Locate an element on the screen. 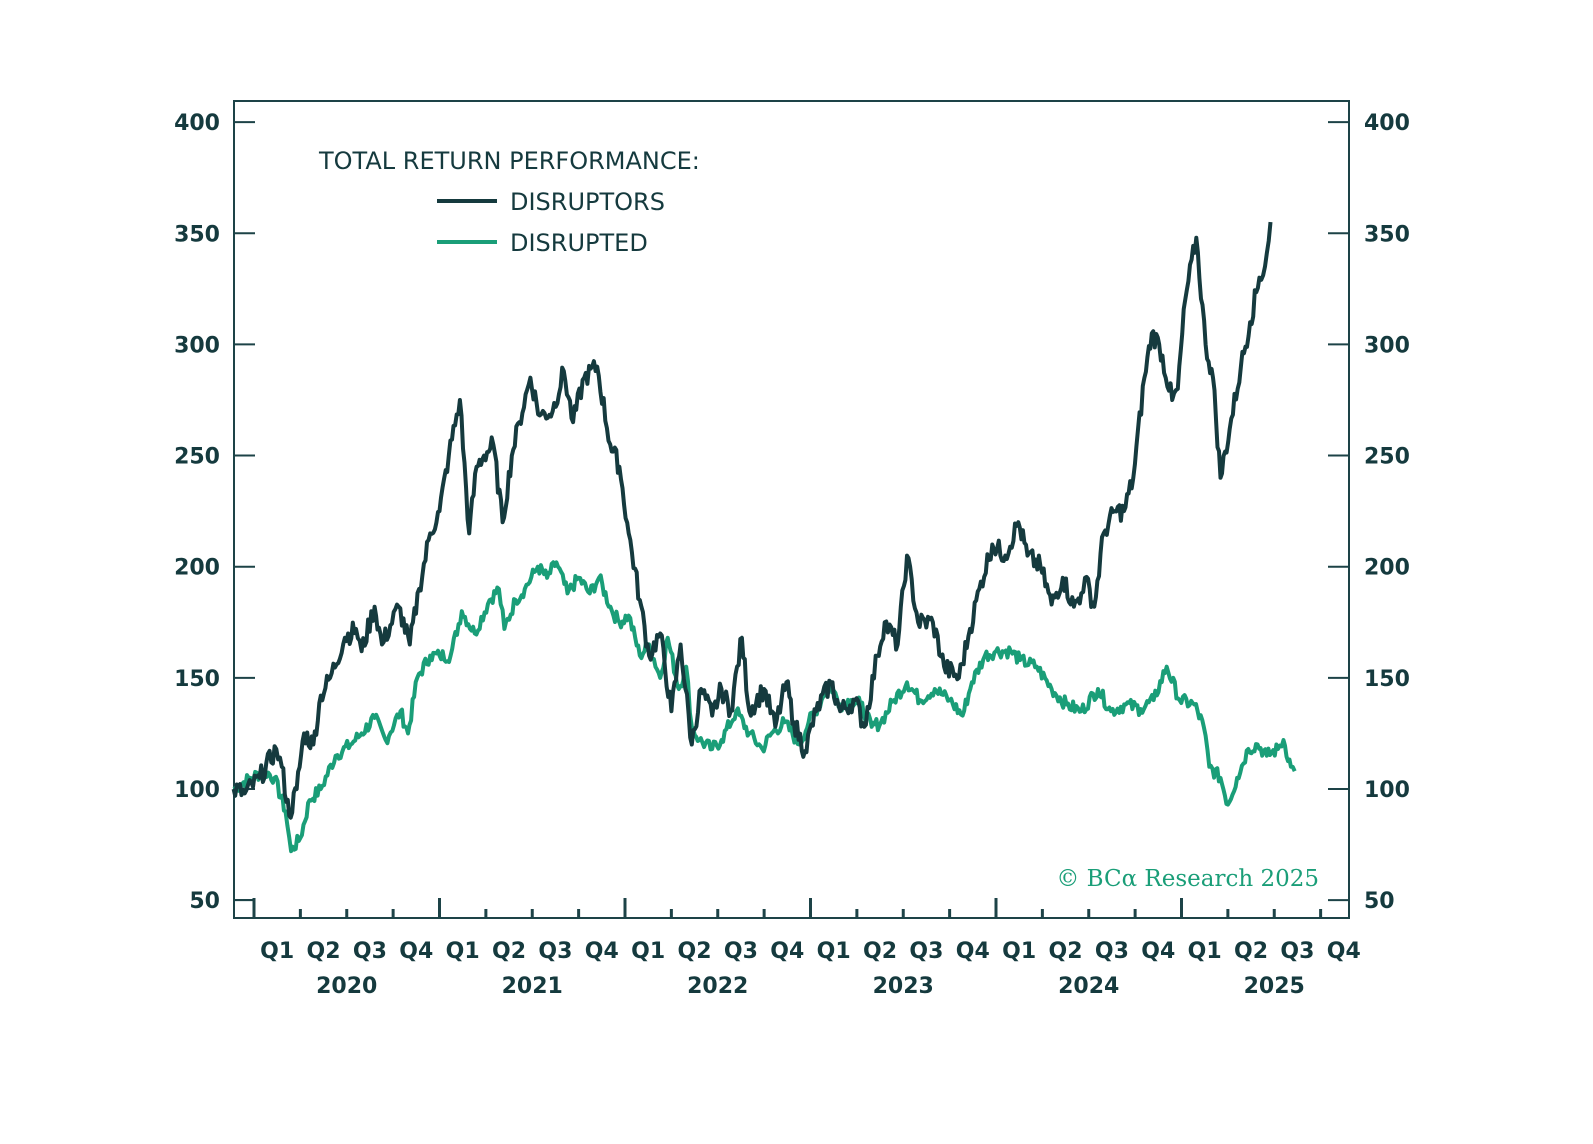 The height and width of the screenshot is (1144, 1593). y-tick-label-right: 350 is located at coordinates (1387, 234).